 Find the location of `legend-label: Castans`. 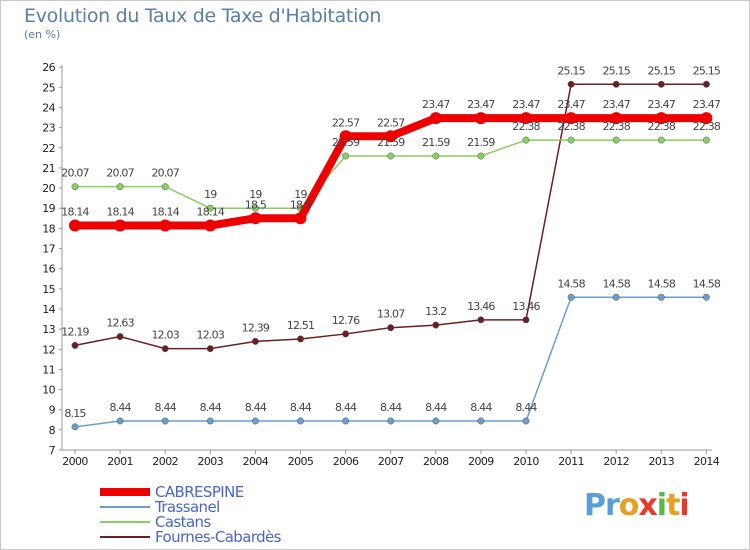

legend-label: Castans is located at coordinates (183, 522).